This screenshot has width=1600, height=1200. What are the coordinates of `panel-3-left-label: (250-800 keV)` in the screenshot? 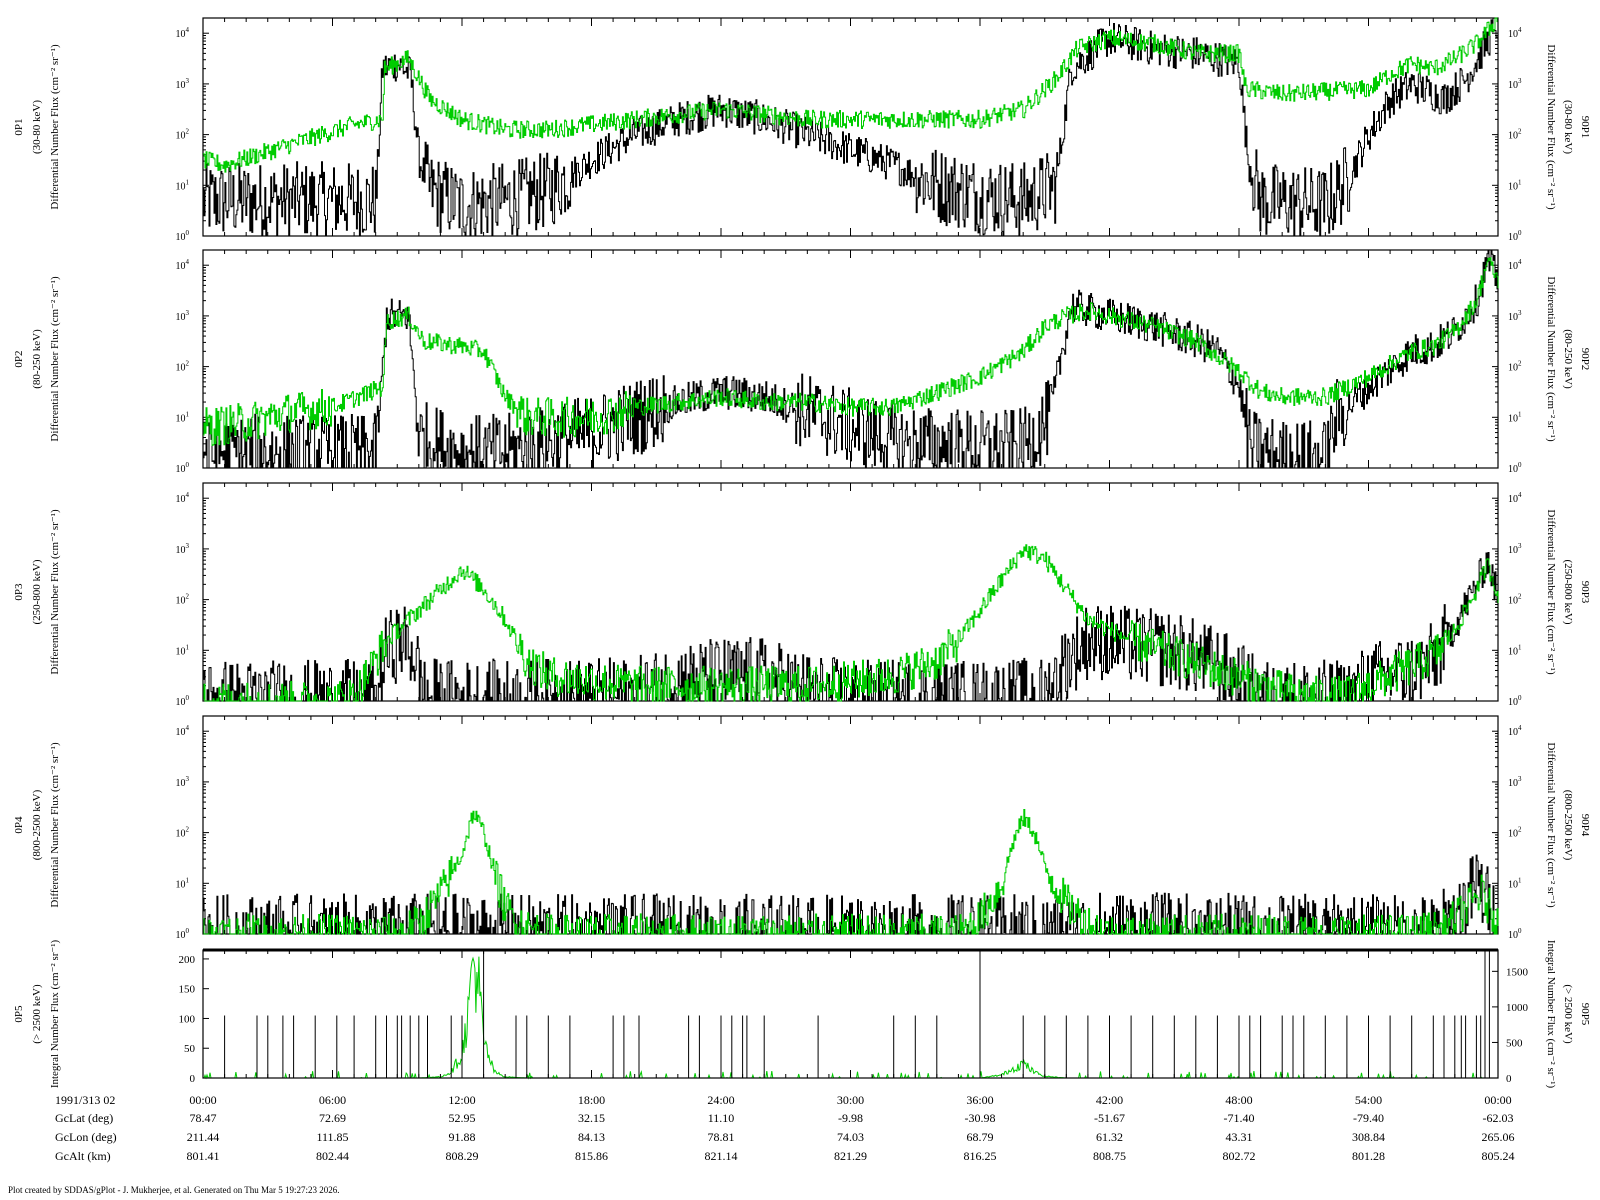 It's located at (37, 591).